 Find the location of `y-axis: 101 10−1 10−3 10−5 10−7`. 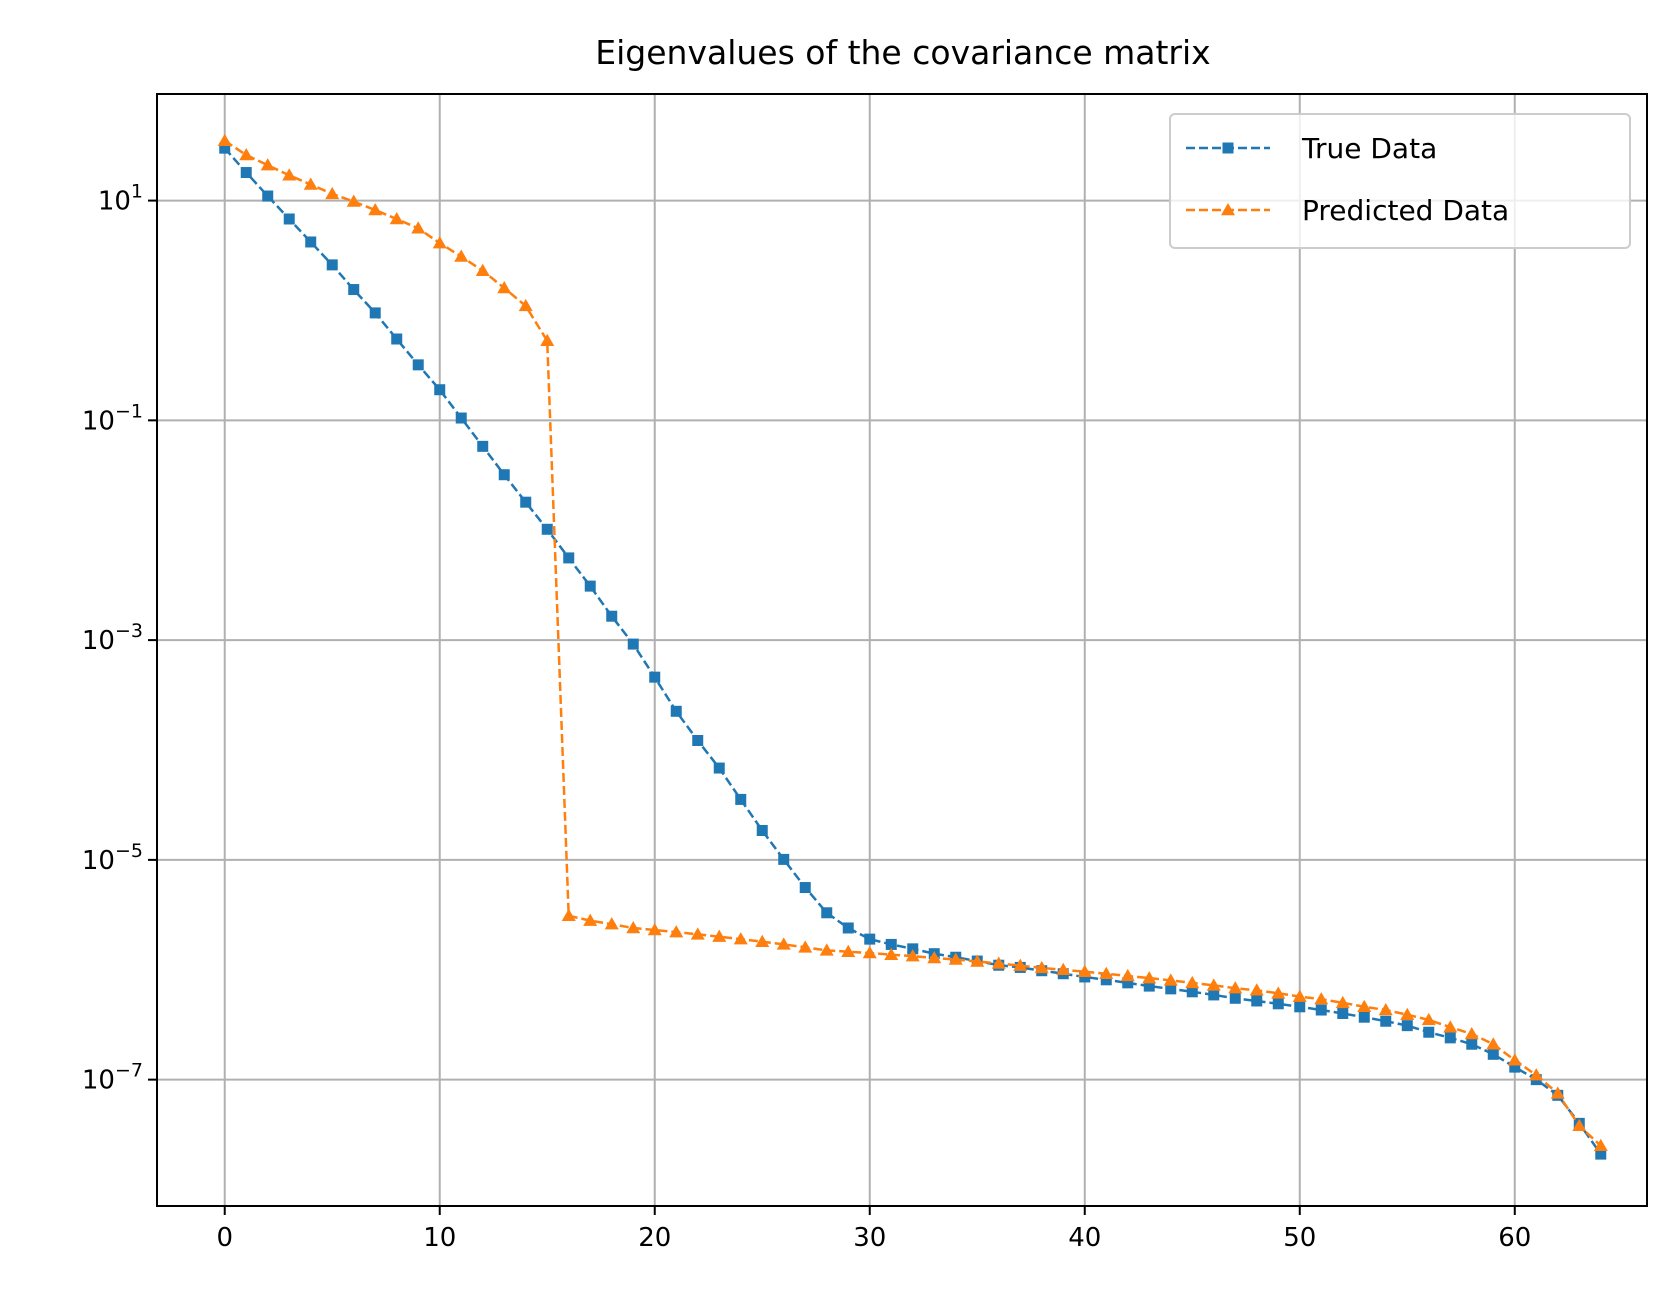

y-axis: 101 10−1 10−3 10−5 10−7 is located at coordinates (119, 638).